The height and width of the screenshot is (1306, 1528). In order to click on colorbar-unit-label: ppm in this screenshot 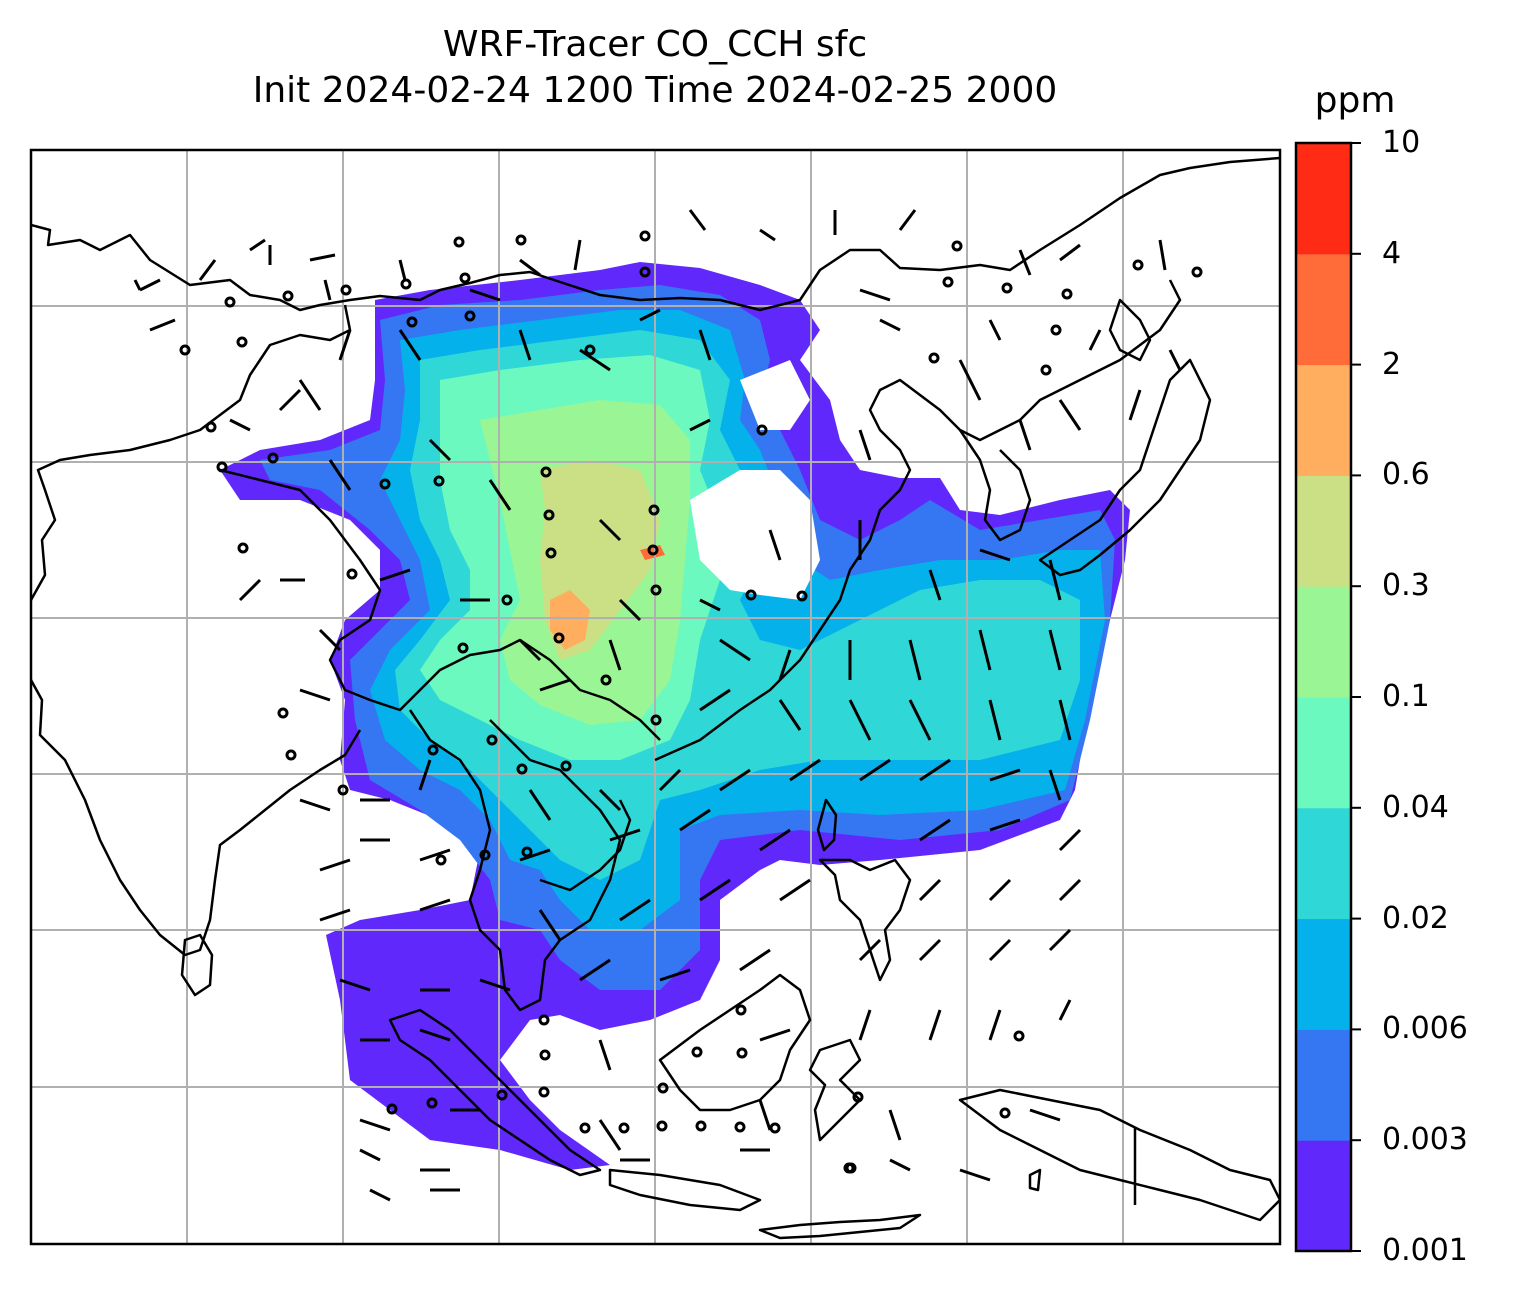, I will do `click(1355, 100)`.